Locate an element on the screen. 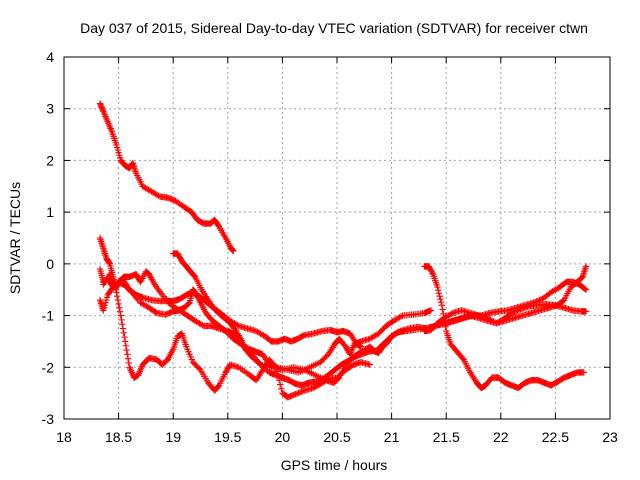 The height and width of the screenshot is (480, 640). x-tick-labels: 18 18.5 19 19.5 20 20.5 21 21.5 22 22.5 23 is located at coordinates (337, 437).